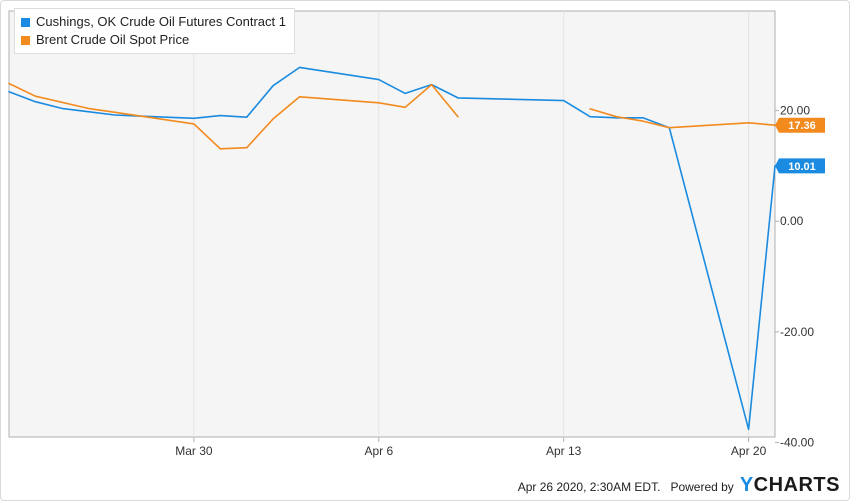  Describe the element at coordinates (564, 451) in the screenshot. I see `x-tick-label: Apr 13` at that location.